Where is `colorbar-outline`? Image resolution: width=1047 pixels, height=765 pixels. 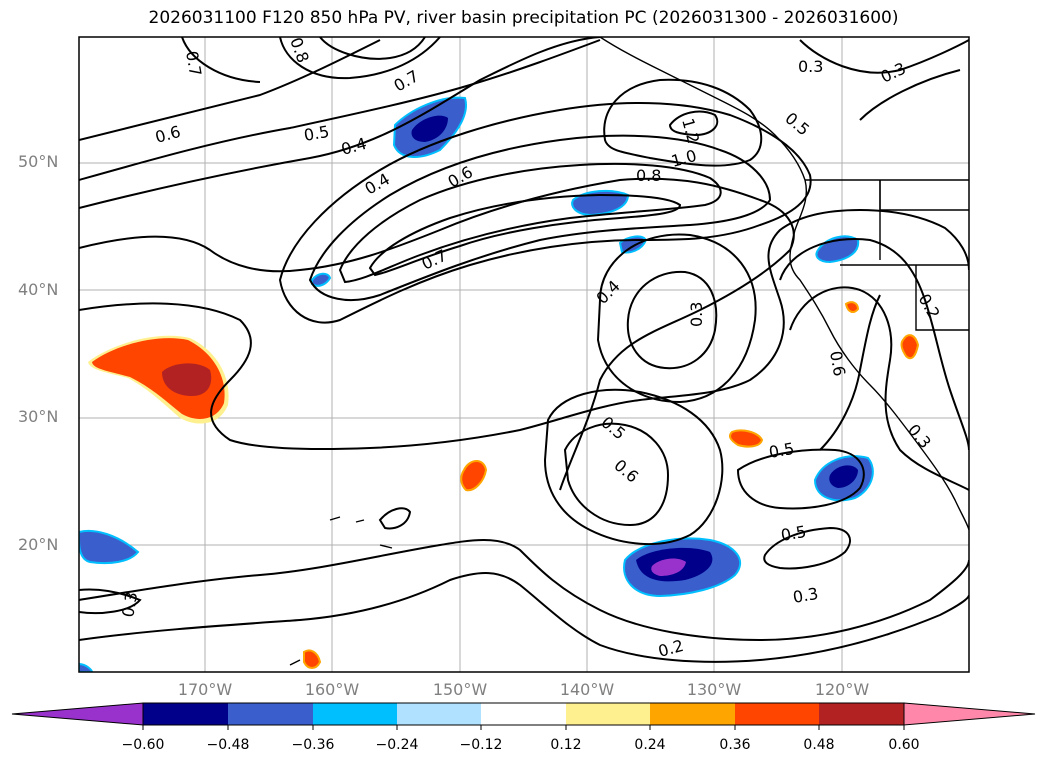 colorbar-outline is located at coordinates (523, 714).